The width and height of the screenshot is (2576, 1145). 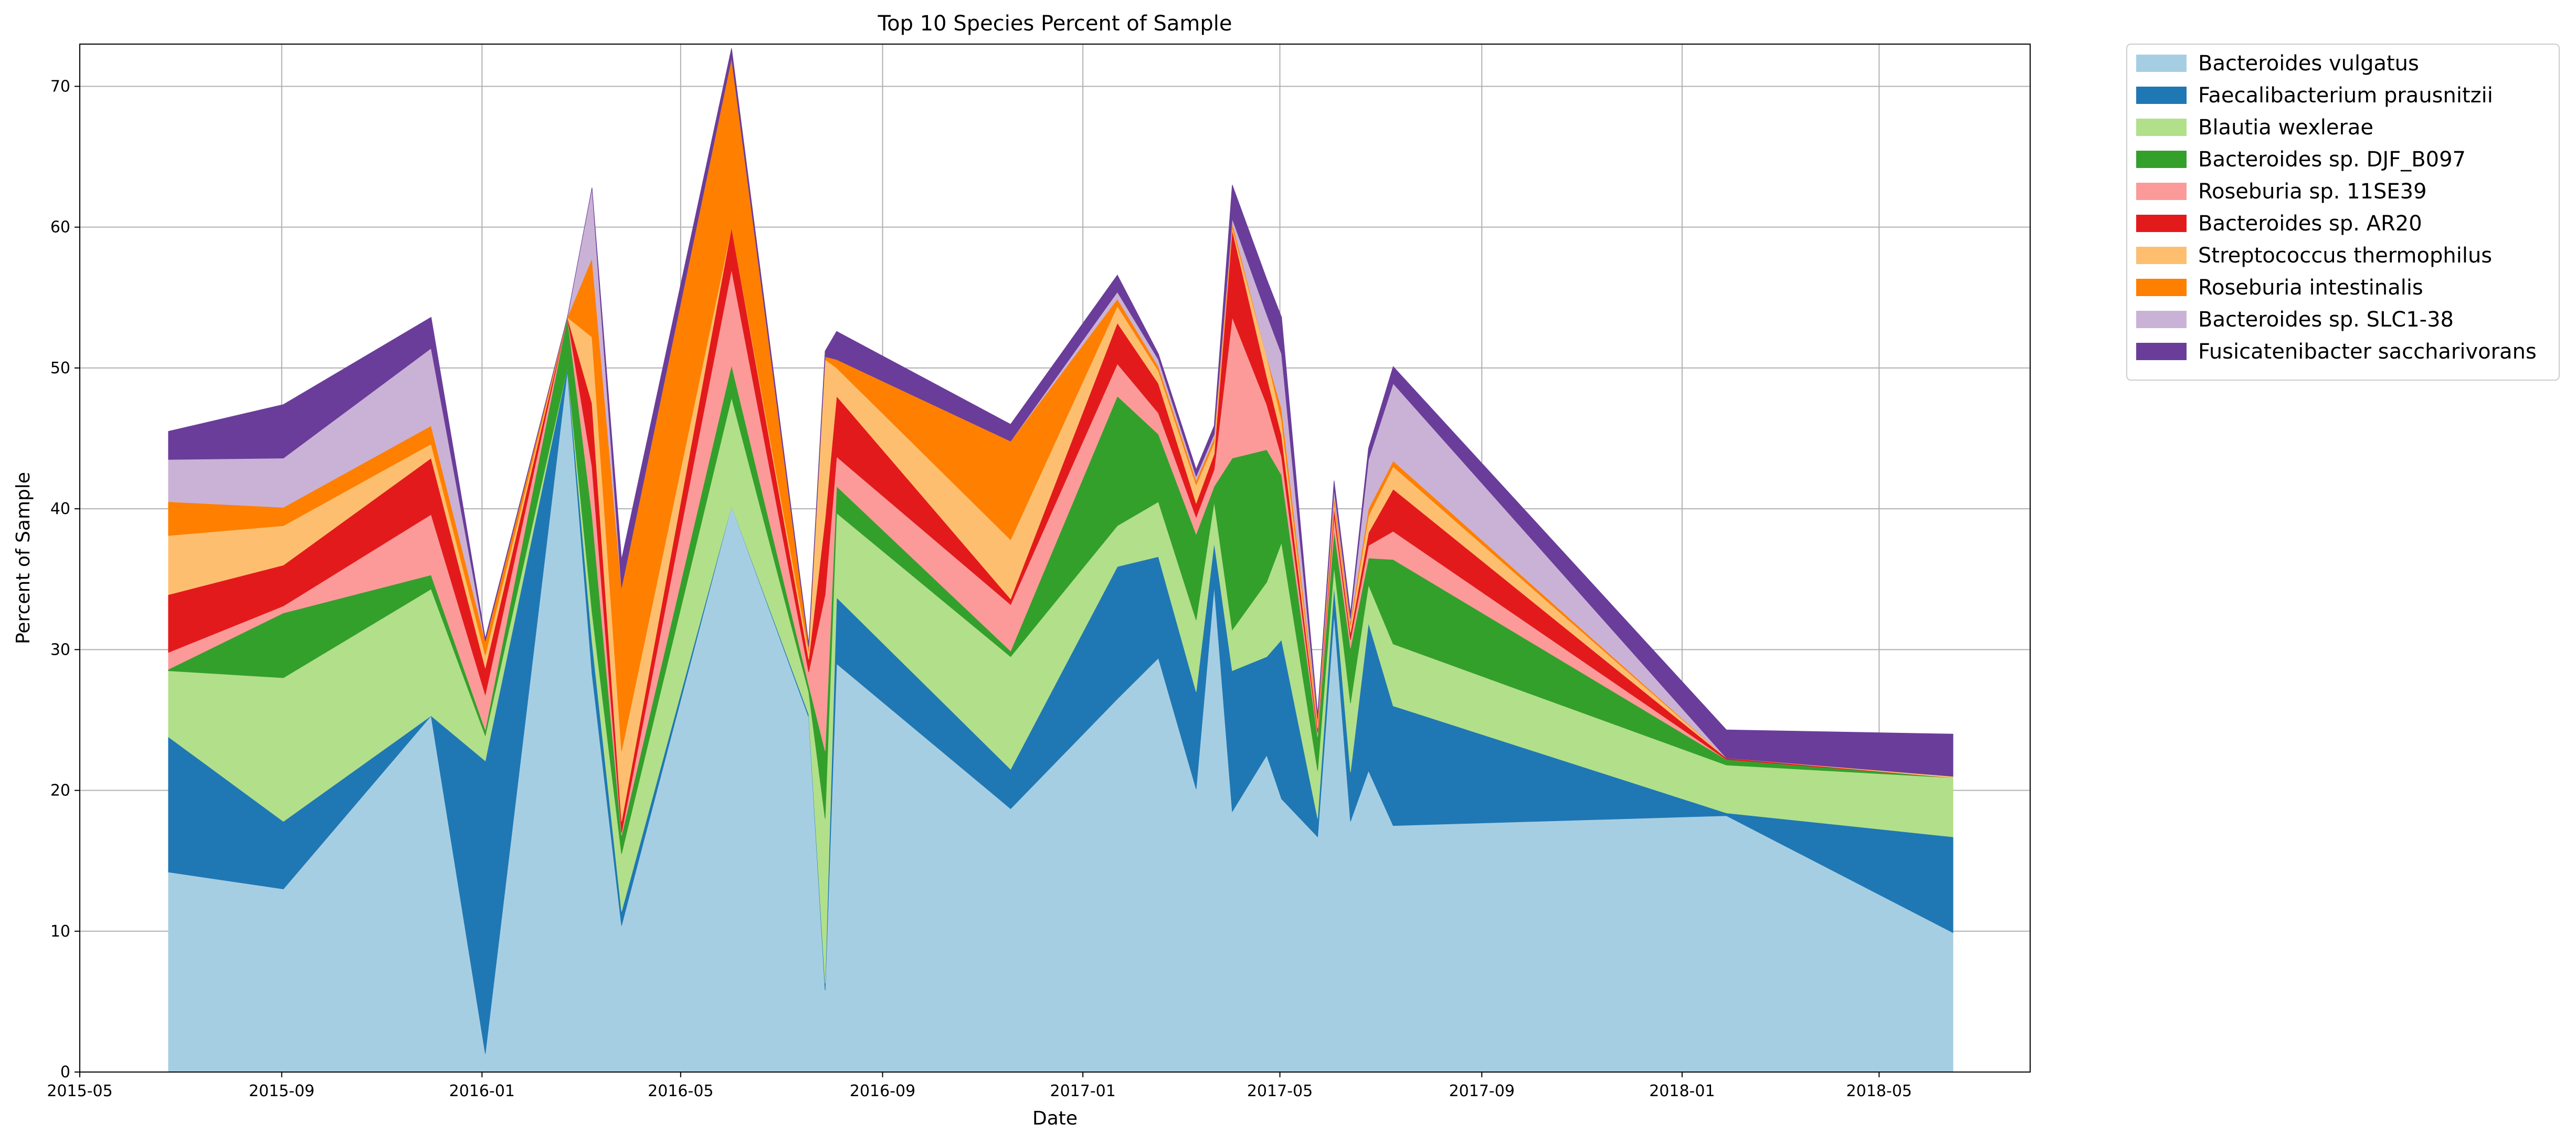 I want to click on x-tick-label: 2016-09, so click(x=882, y=1091).